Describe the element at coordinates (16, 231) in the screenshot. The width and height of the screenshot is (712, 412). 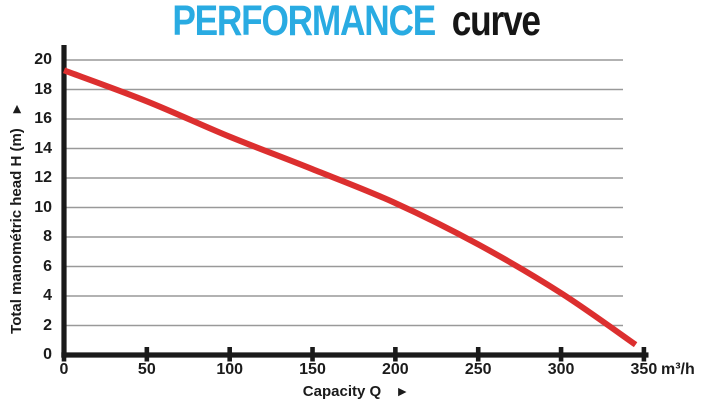
I see `y-axis-title-text: Total manométric head H (m)` at that location.